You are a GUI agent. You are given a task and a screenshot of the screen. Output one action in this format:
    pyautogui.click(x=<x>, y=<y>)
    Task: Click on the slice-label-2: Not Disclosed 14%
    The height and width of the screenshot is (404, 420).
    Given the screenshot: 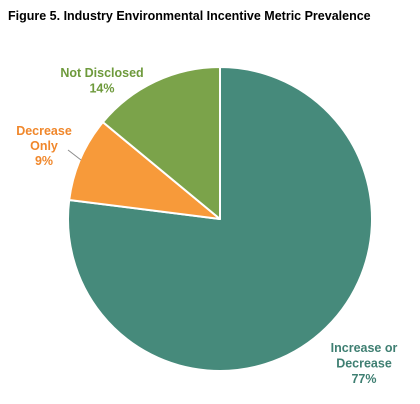 What is the action you would take?
    pyautogui.click(x=101, y=81)
    